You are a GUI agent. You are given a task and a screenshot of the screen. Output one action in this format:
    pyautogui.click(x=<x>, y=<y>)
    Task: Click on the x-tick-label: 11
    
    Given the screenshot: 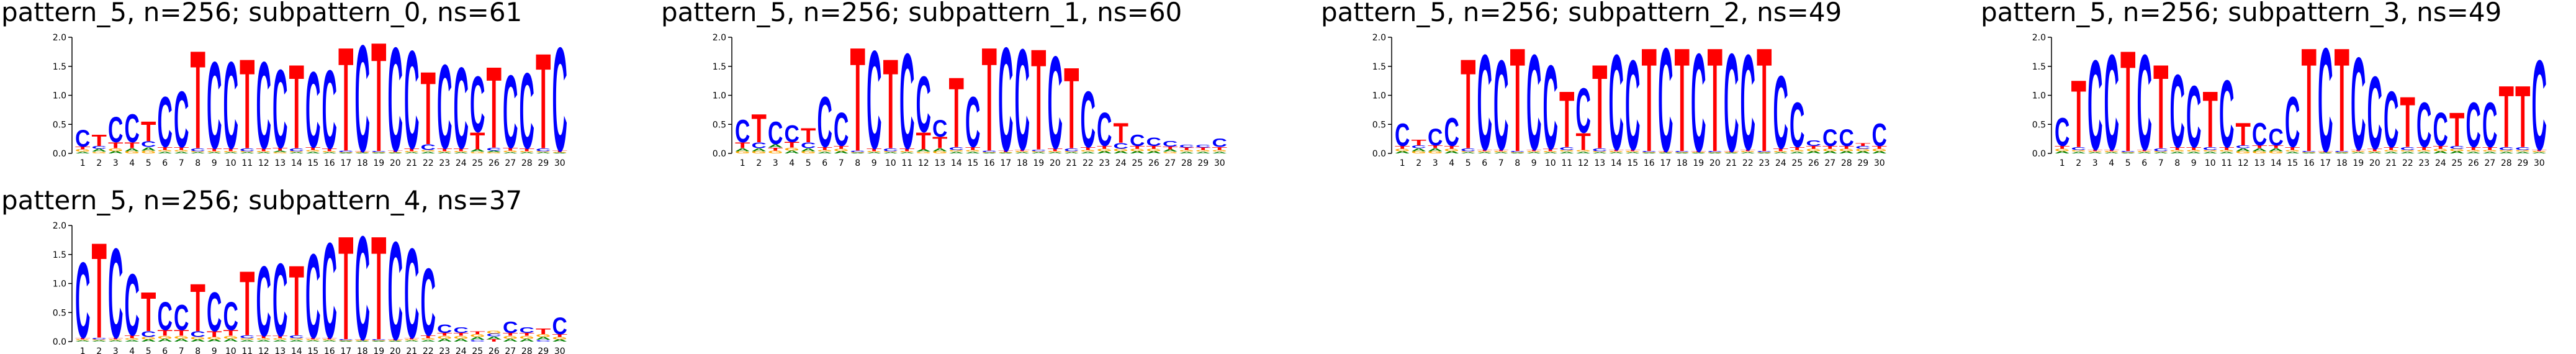 What is the action you would take?
    pyautogui.click(x=2226, y=163)
    